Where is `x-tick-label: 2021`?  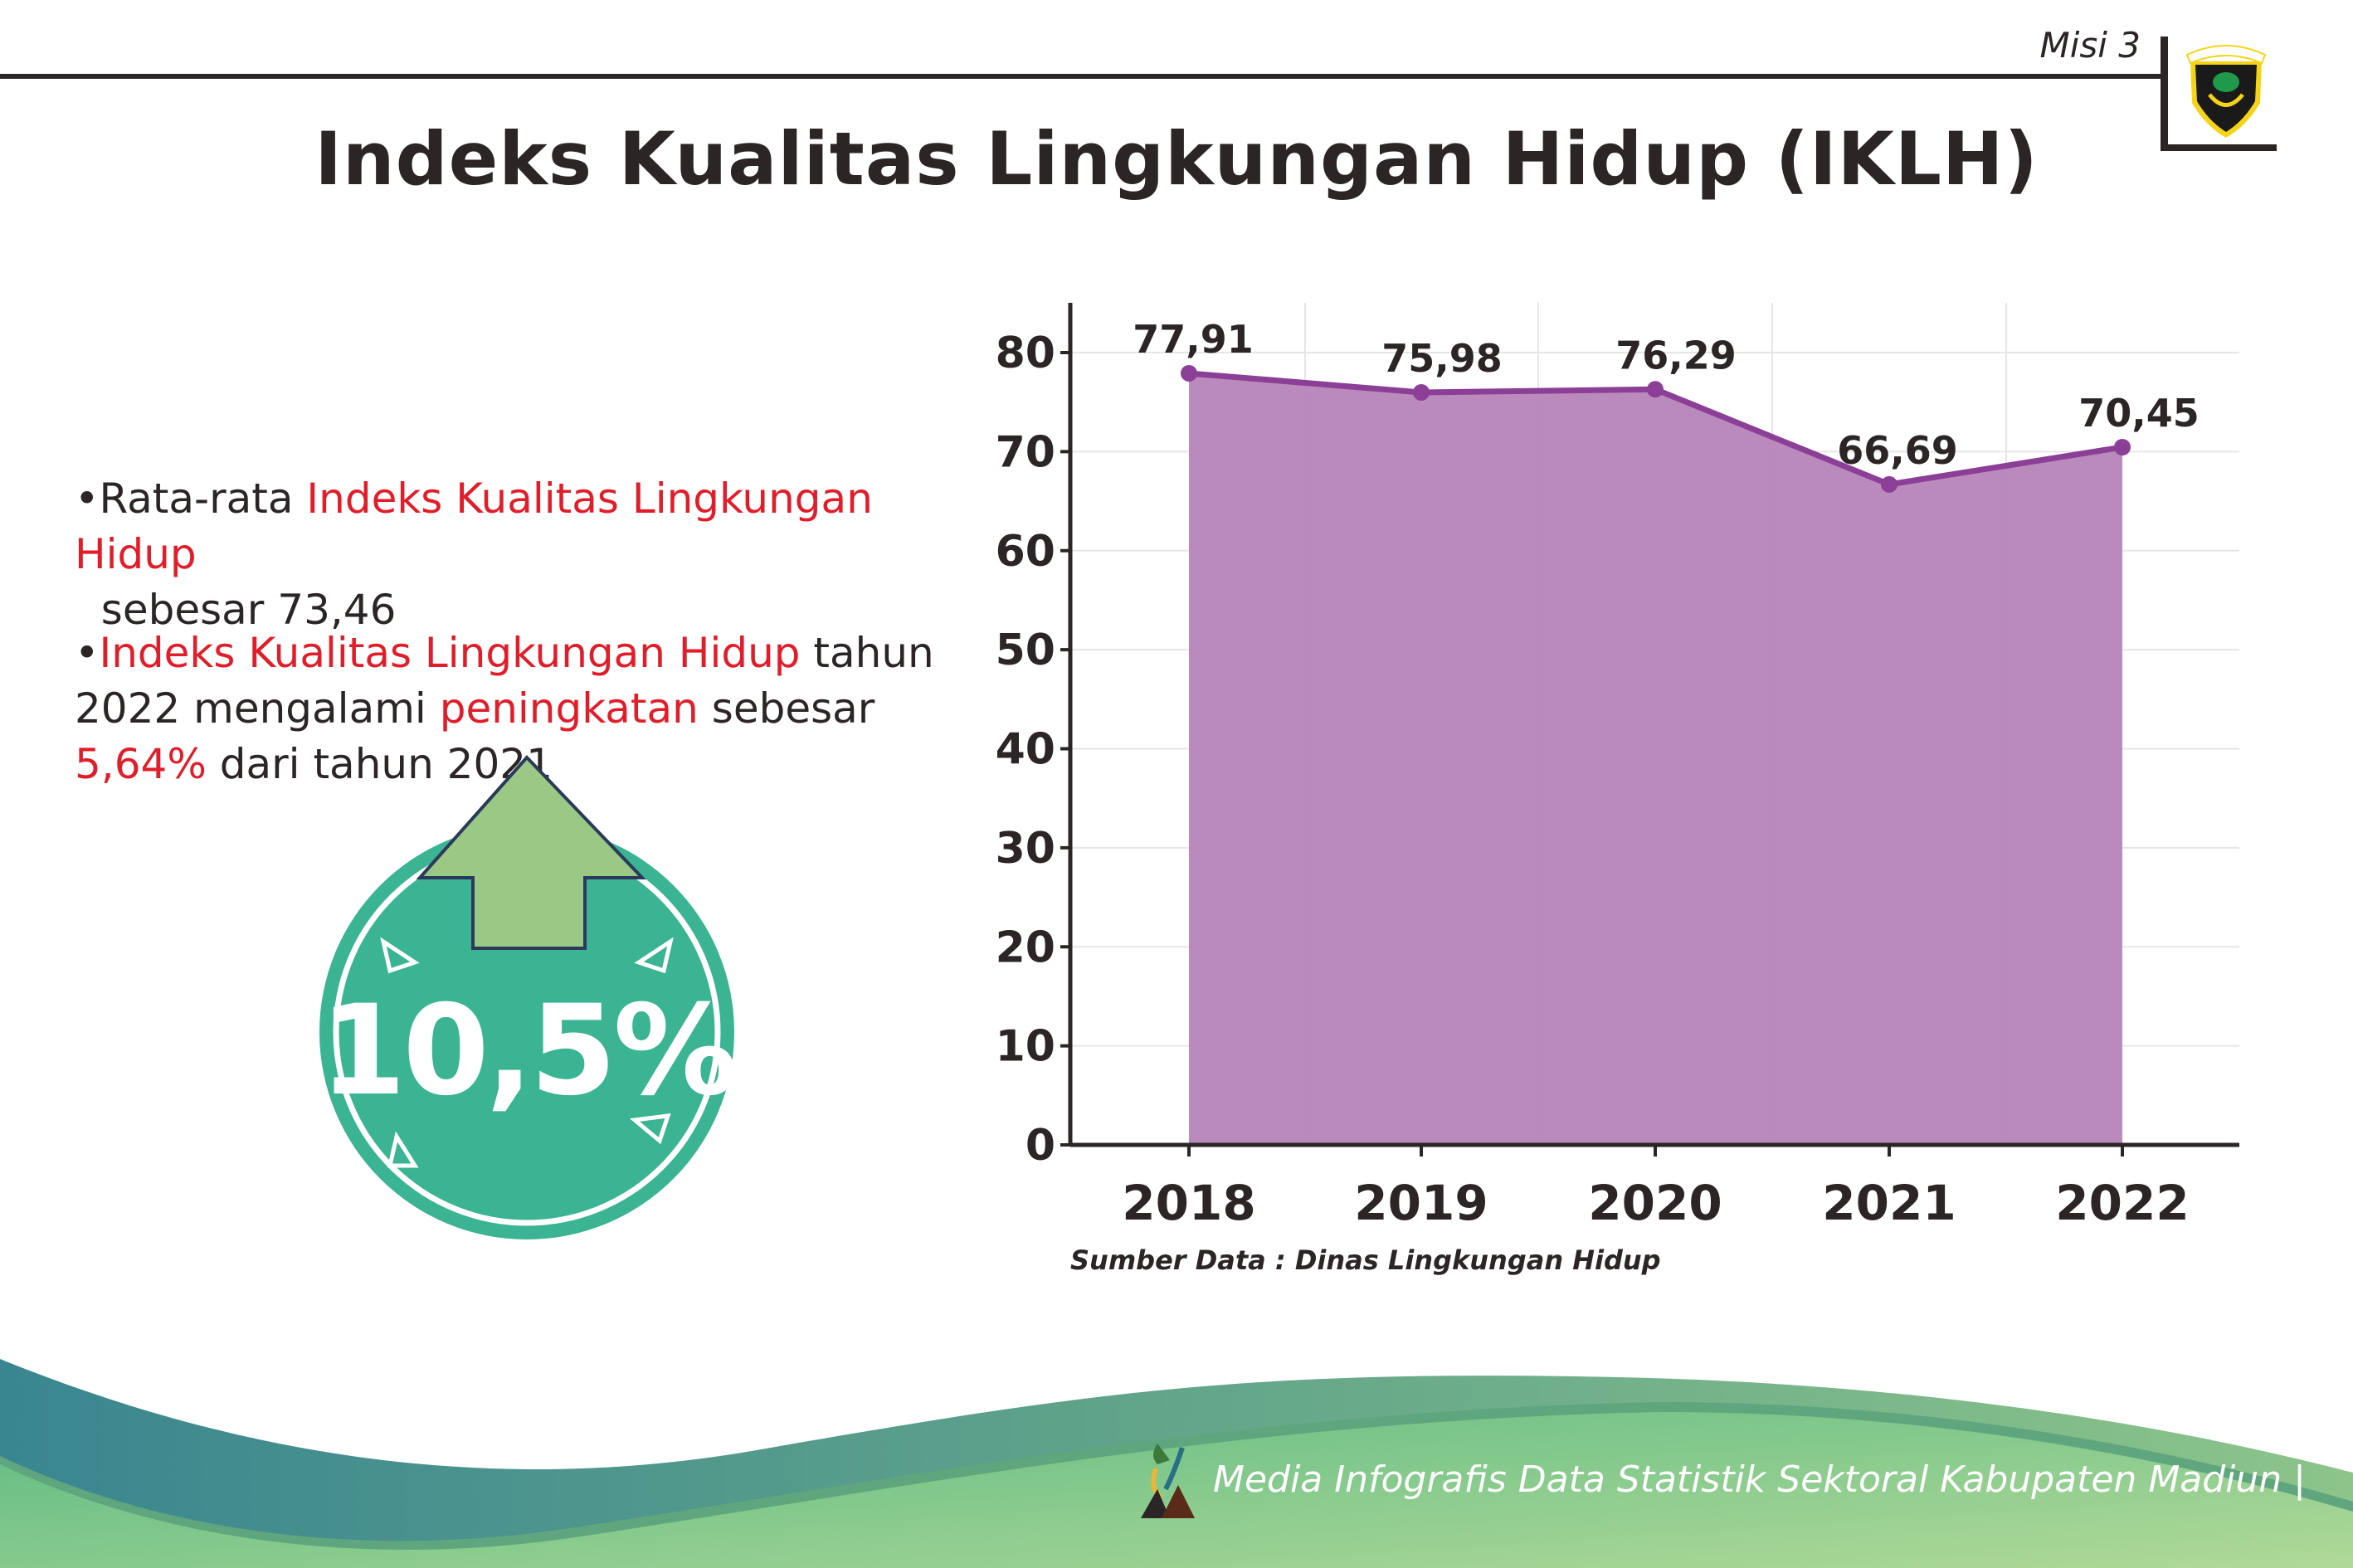
x-tick-label: 2021 is located at coordinates (1889, 1203).